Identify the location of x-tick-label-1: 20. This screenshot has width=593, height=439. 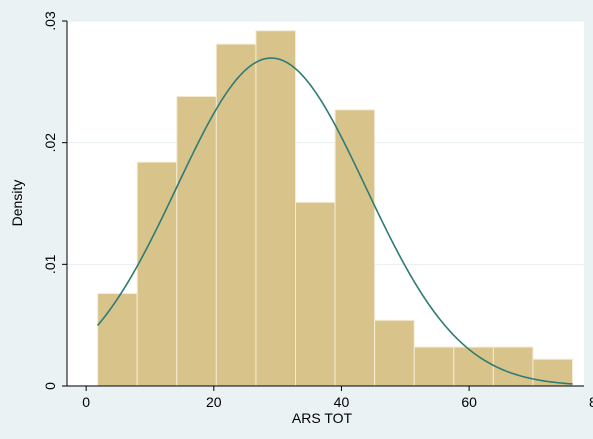
(214, 402).